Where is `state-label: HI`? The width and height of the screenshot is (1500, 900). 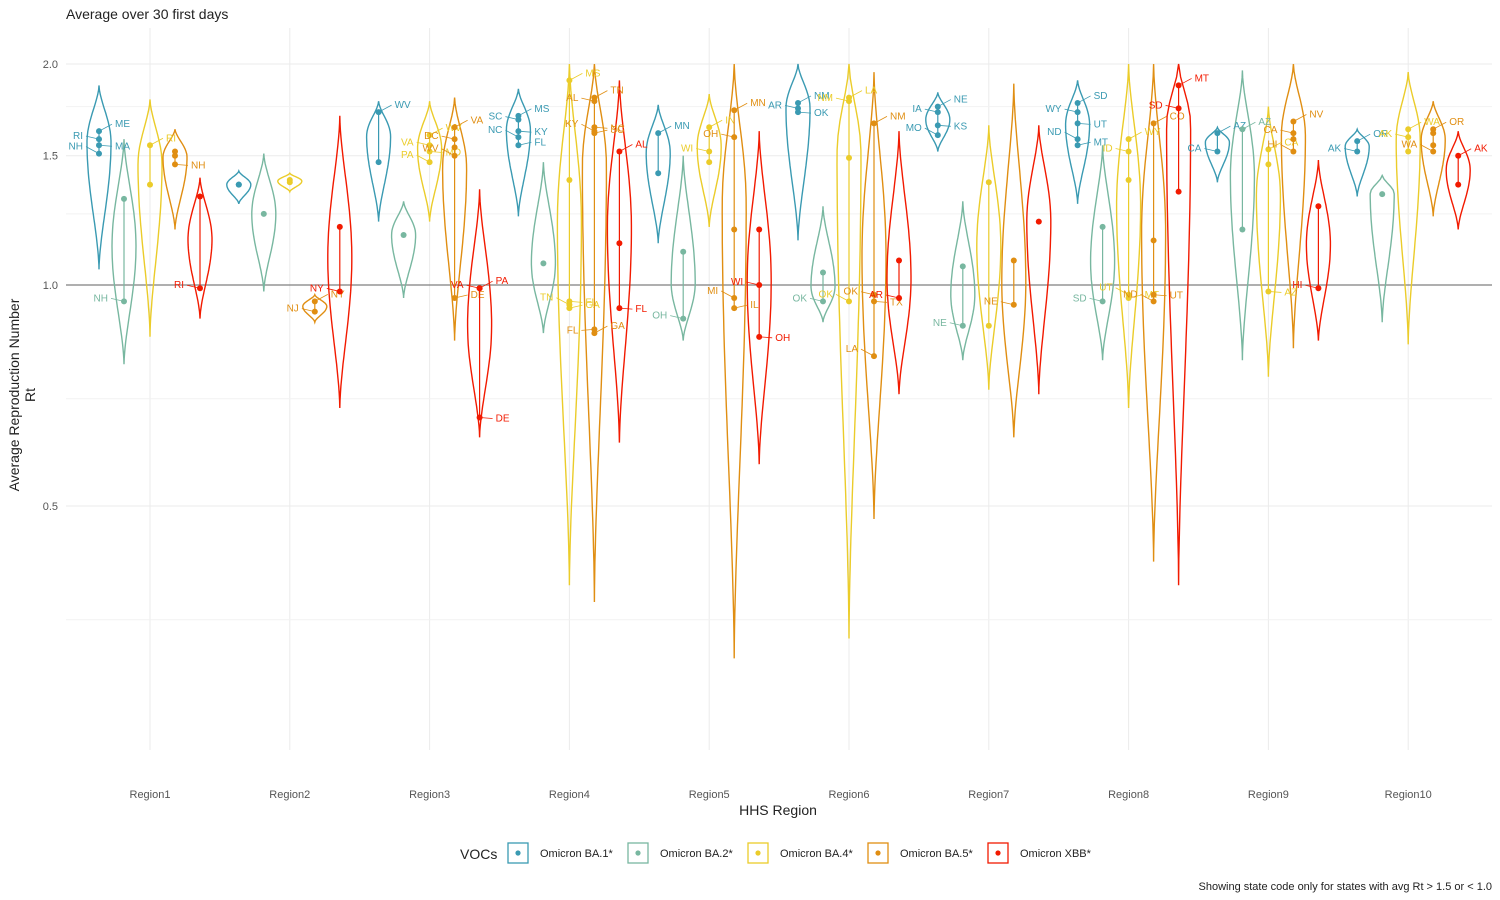 state-label: HI is located at coordinates (1297, 285).